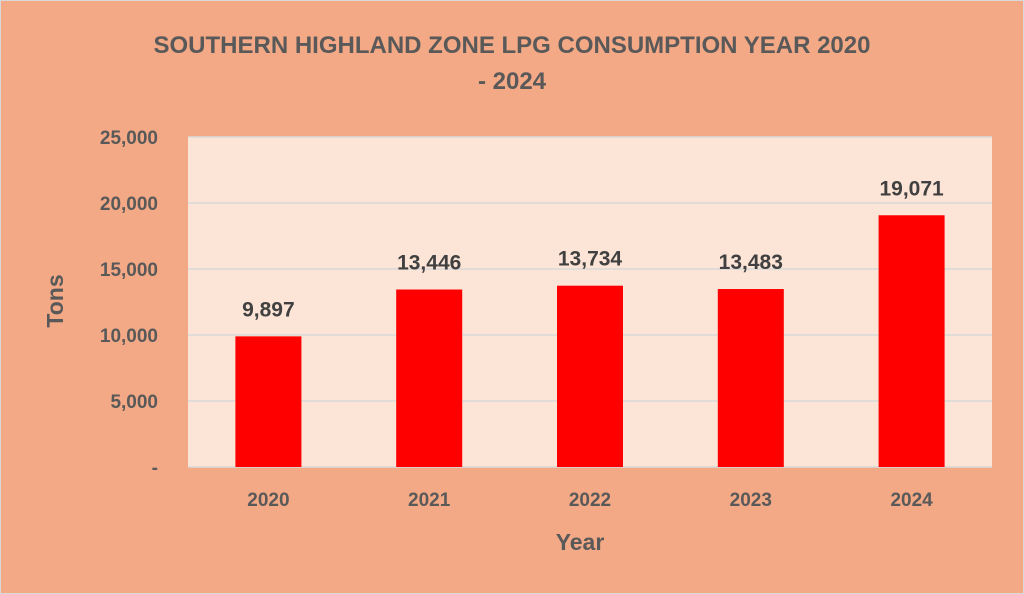  I want to click on y-tick-label: 20,000, so click(129, 204).